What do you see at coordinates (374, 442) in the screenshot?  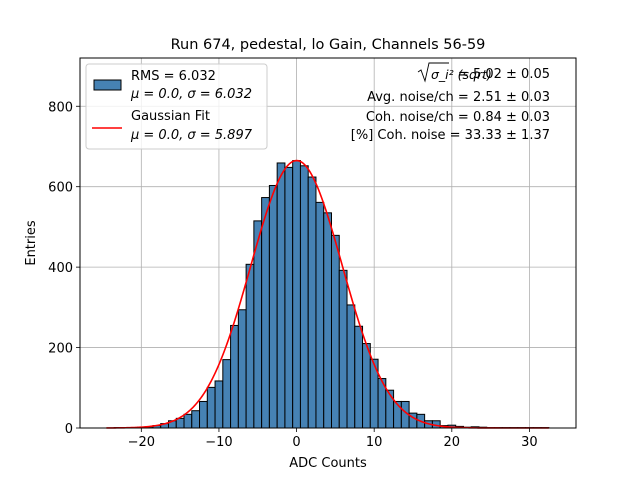 I see `x-tick-label: 10` at bounding box center [374, 442].